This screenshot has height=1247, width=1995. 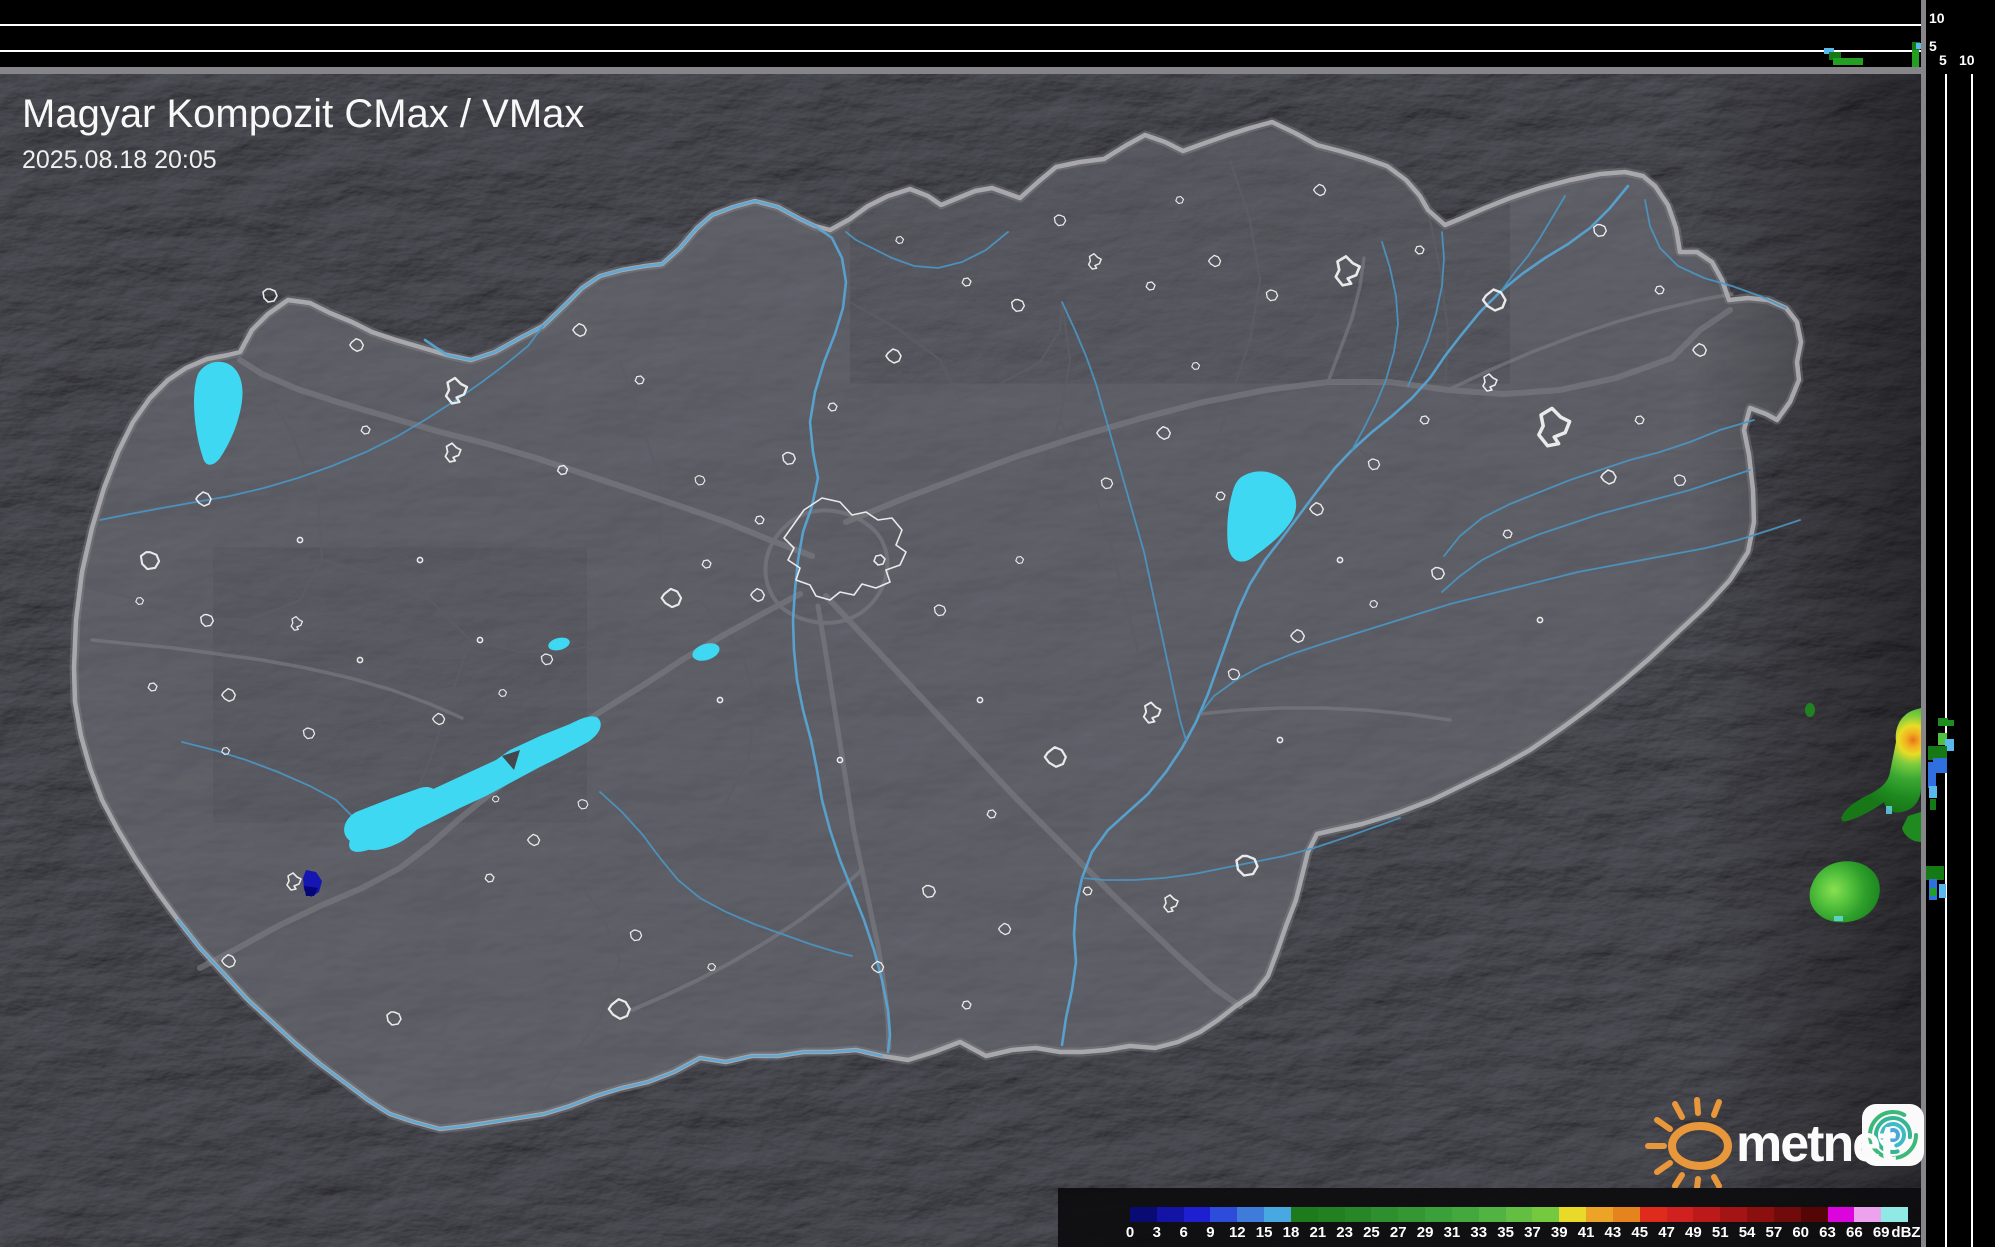 I want to click on dbz-tick-label: 3, so click(x=1156, y=1232).